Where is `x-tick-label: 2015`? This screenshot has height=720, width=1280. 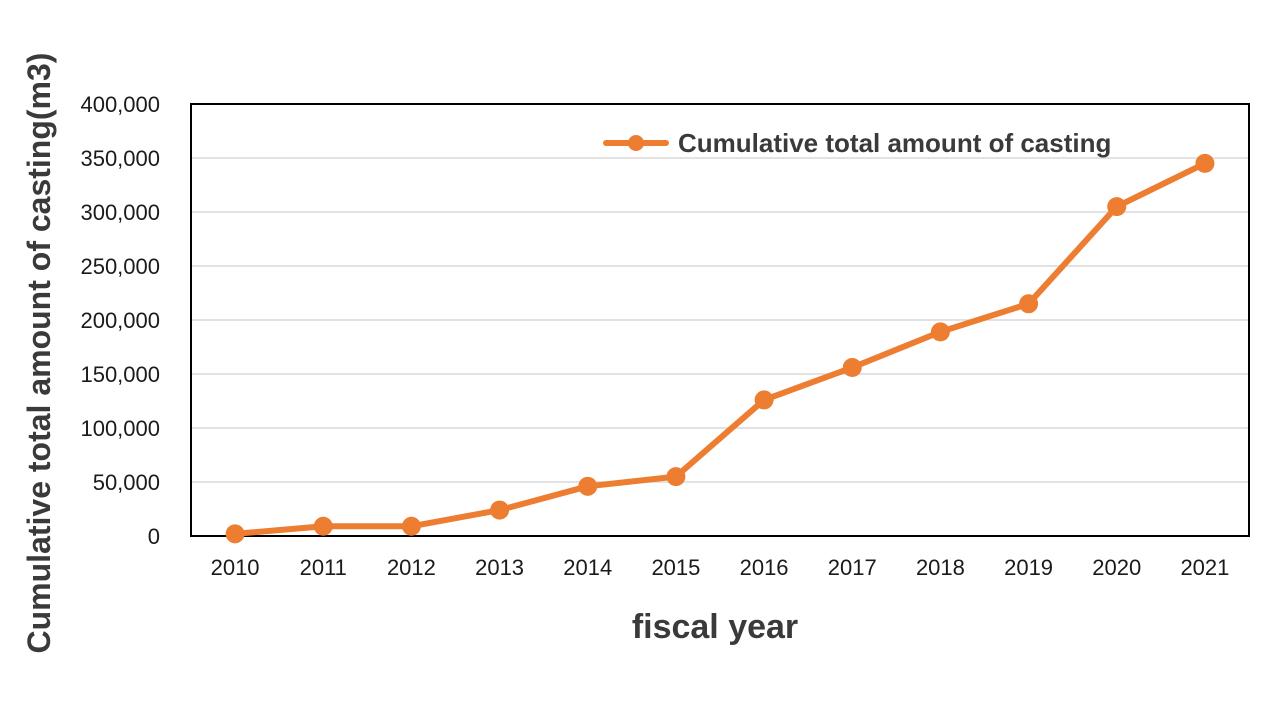 x-tick-label: 2015 is located at coordinates (675, 567).